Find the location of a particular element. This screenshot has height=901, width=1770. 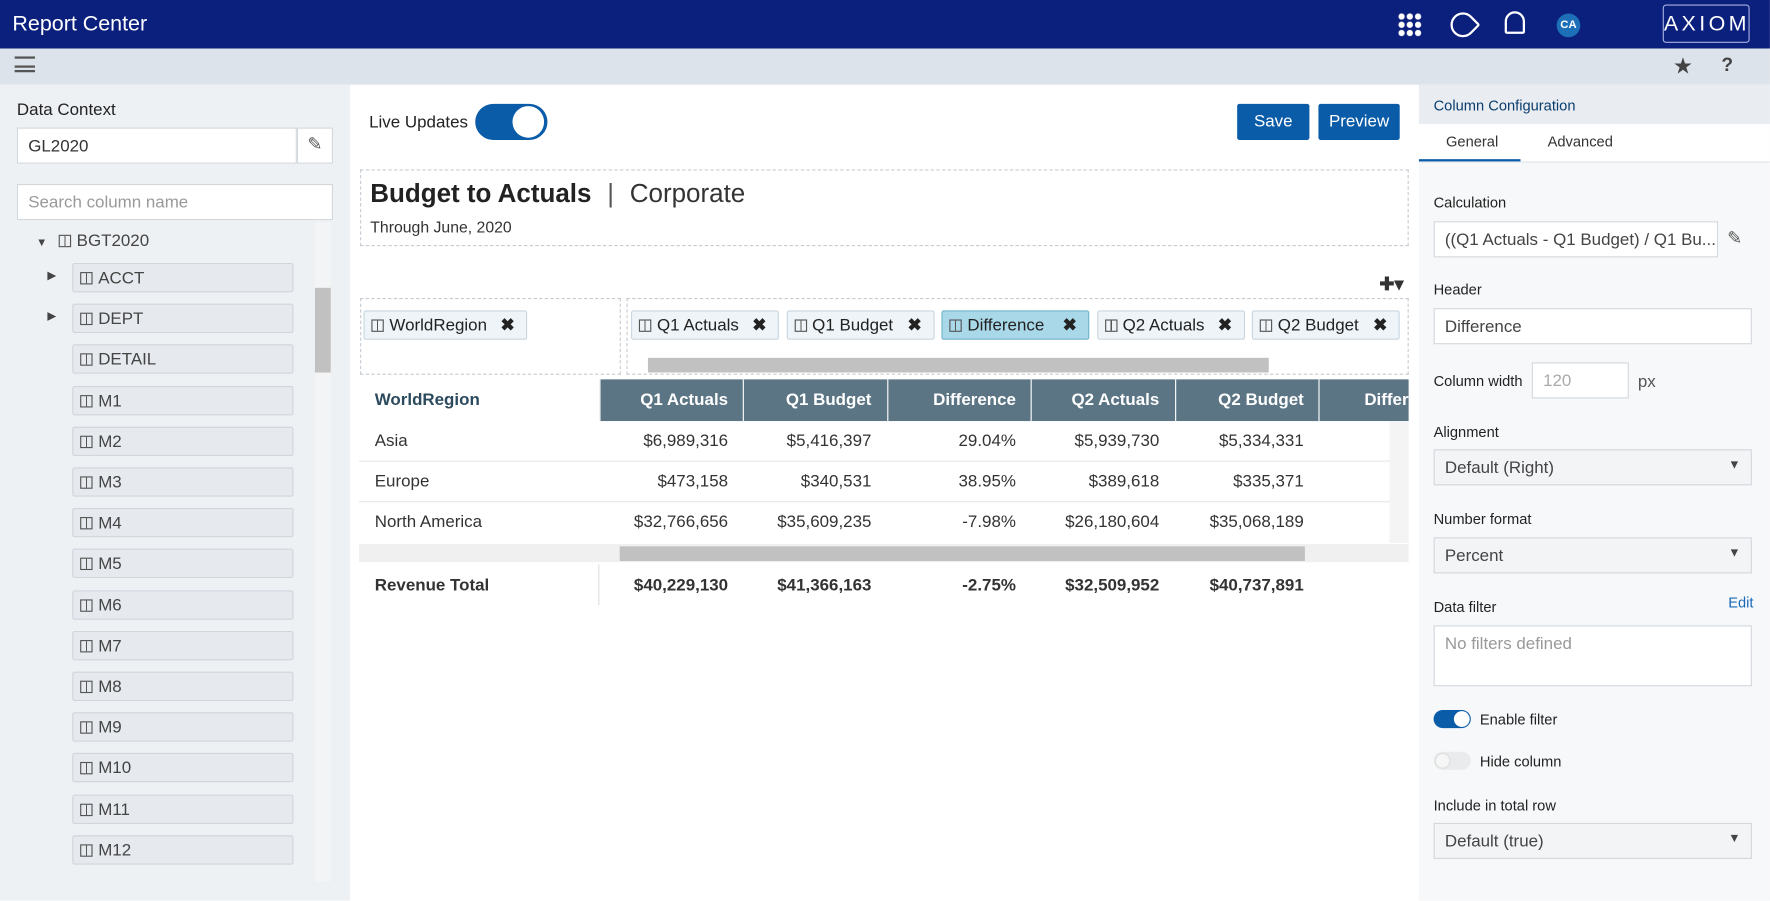

search-input: Search column name is located at coordinates (174, 202).